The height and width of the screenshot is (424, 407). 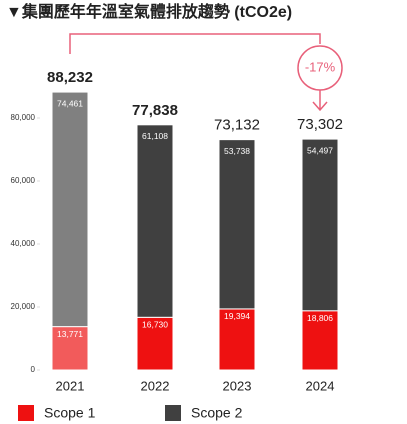 What do you see at coordinates (23, 243) in the screenshot?
I see `y-tick-label: 40,000` at bounding box center [23, 243].